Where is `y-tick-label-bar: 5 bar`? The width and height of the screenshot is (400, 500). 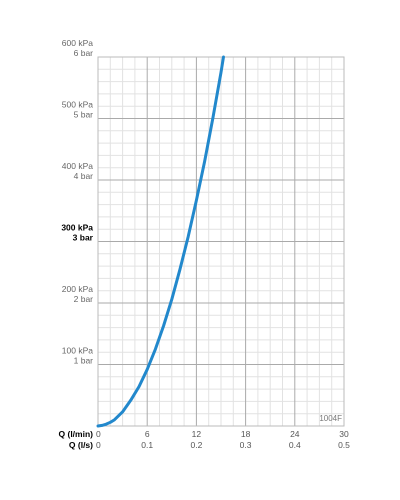
y-tick-label-bar: 5 bar is located at coordinates (84, 115).